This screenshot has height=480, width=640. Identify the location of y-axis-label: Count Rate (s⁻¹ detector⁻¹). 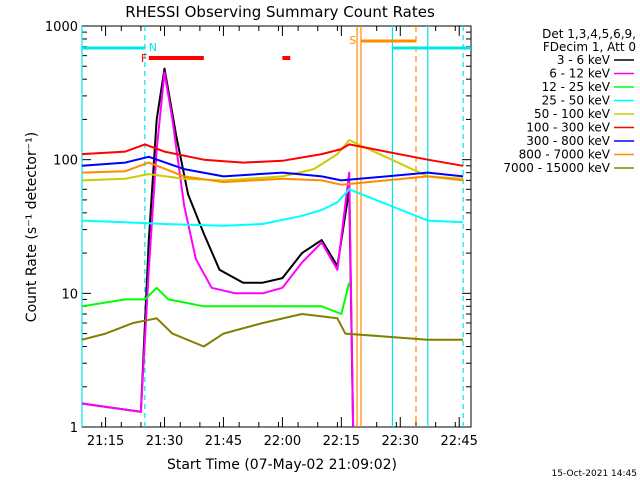
(32, 227).